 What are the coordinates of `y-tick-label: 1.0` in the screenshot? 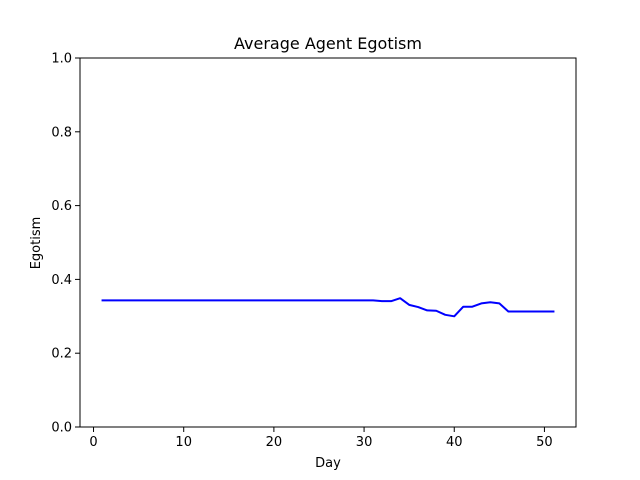 It's located at (61, 59).